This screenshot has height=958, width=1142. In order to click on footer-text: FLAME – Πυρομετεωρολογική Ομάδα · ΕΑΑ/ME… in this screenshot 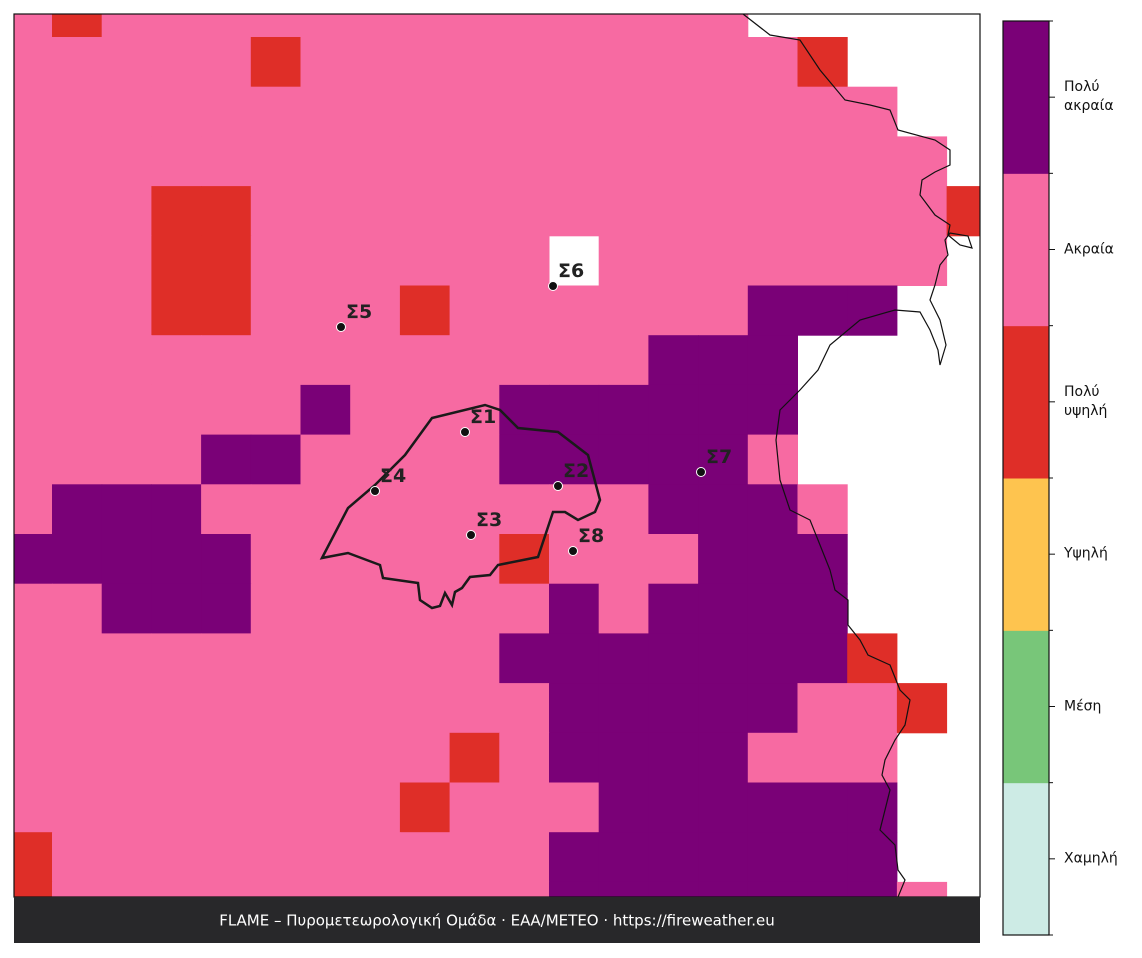, I will do `click(497, 921)`.